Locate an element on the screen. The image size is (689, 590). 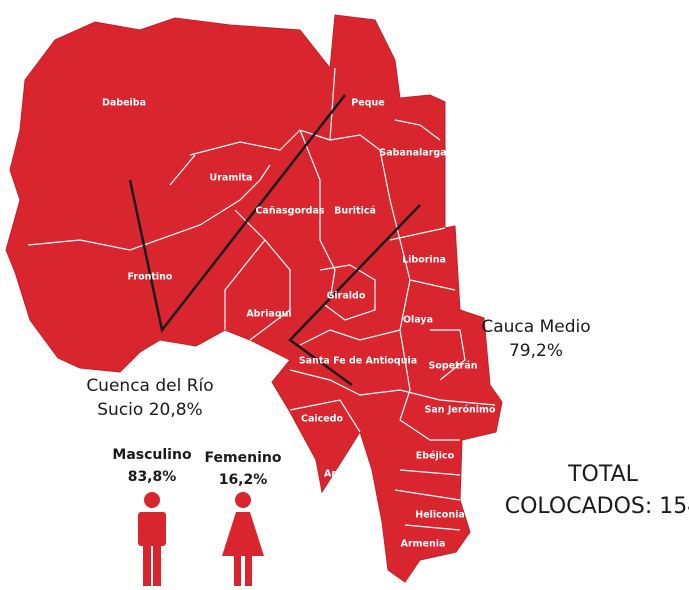
municipality-label: Santa Fe de Antioquia is located at coordinates (358, 361).